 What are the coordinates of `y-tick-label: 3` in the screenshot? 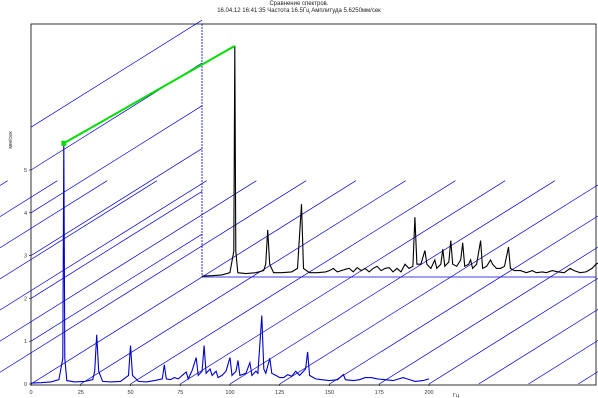 It's located at (25, 257).